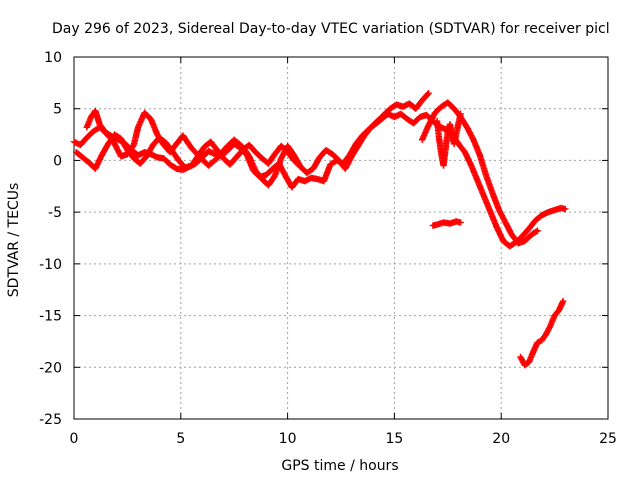  Describe the element at coordinates (608, 439) in the screenshot. I see `x-tick-label: 25` at that location.